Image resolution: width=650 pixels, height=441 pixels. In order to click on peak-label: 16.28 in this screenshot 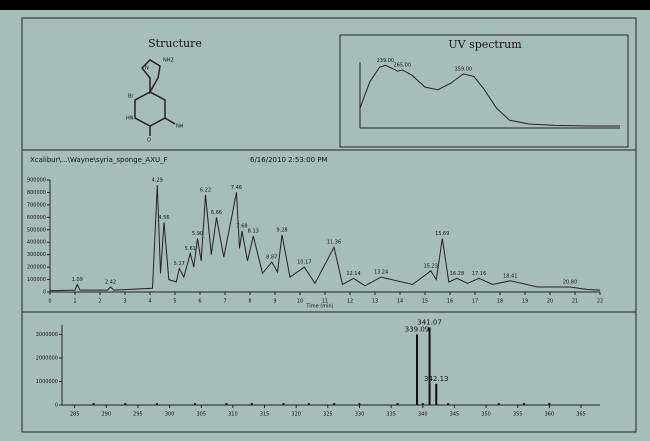, I will do `click(457, 274)`.